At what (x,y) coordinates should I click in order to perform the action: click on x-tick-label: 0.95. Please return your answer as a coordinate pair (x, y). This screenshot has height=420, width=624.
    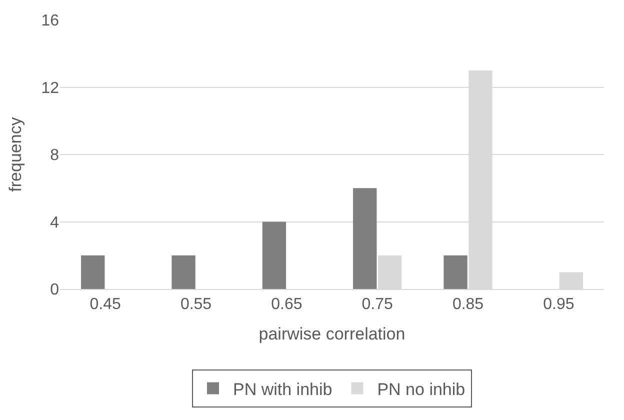
    Looking at the image, I should click on (558, 305).